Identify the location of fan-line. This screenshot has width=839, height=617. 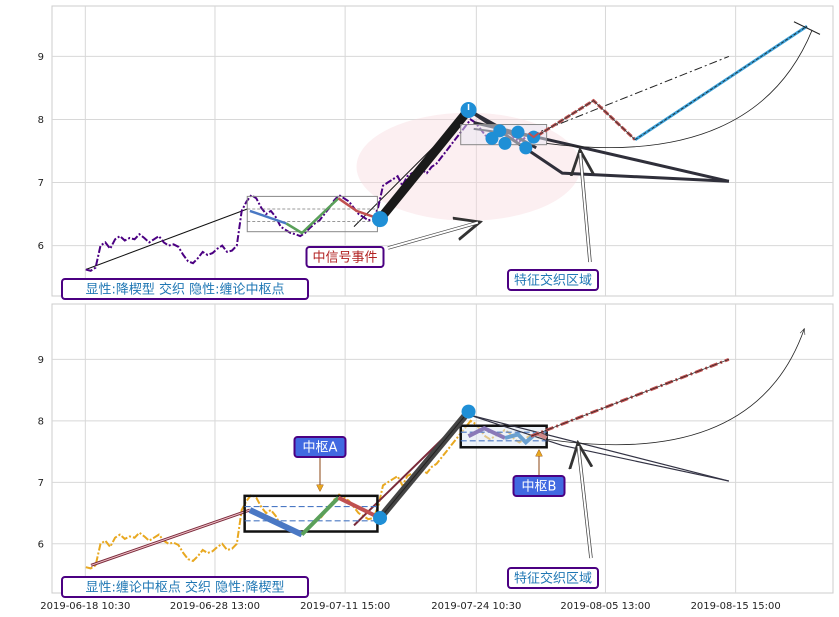
(599, 448).